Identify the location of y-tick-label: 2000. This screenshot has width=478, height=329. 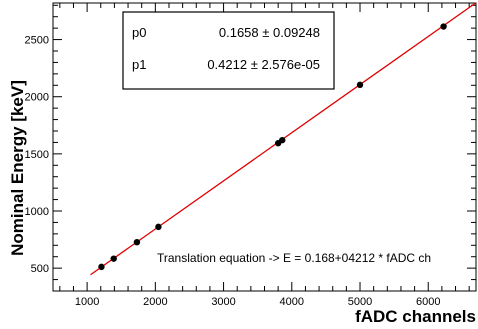
(37, 98).